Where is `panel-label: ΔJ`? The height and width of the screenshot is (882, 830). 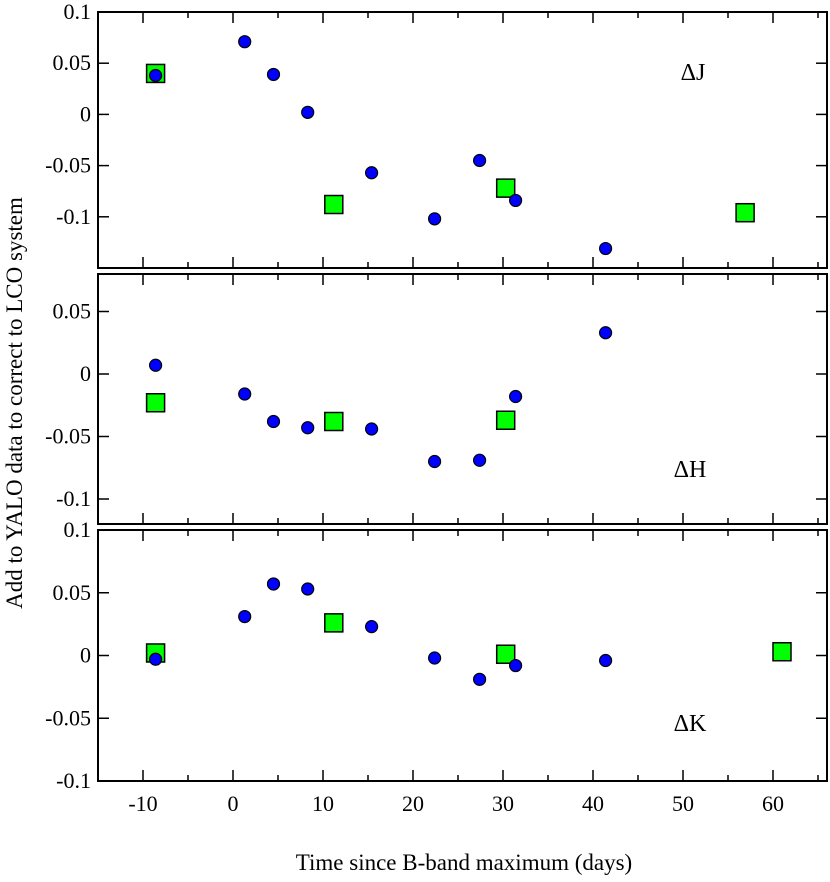 panel-label: ΔJ is located at coordinates (693, 73).